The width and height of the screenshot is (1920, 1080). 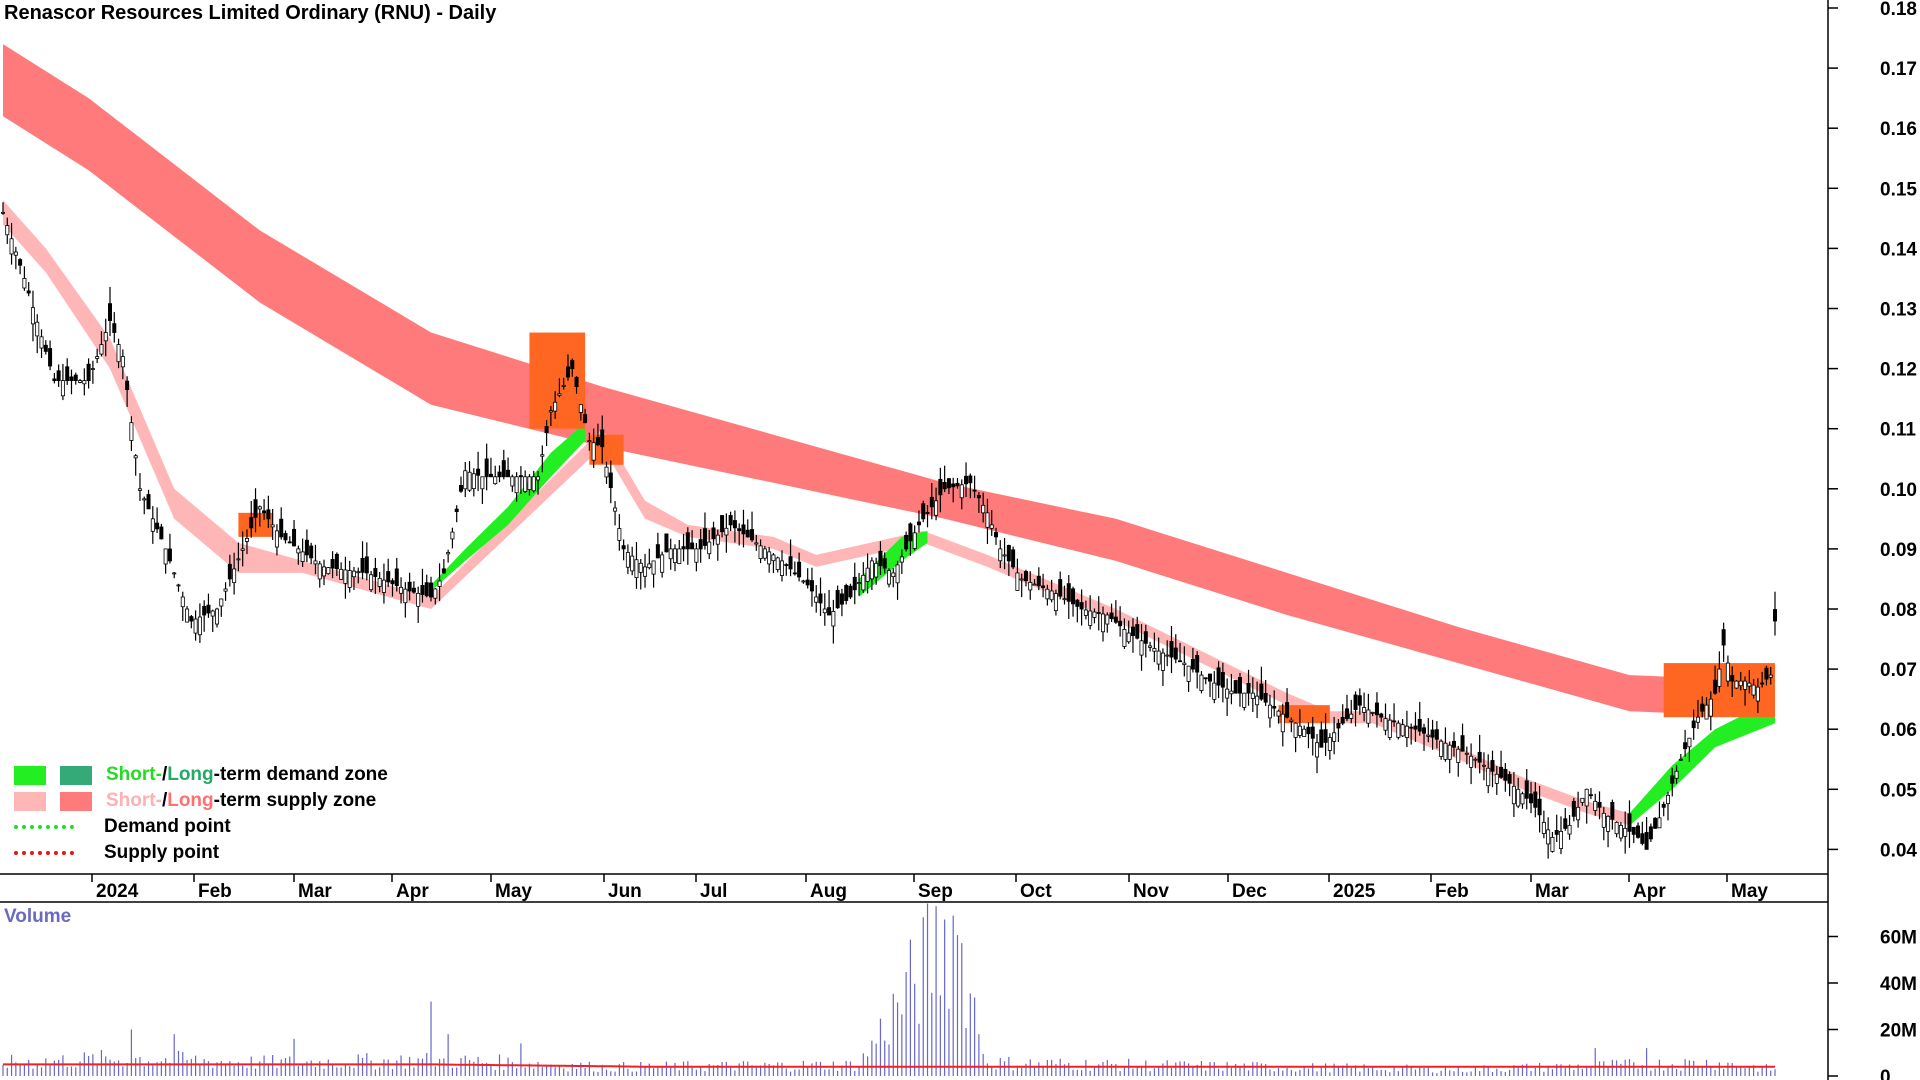 What do you see at coordinates (1898, 790) in the screenshot?
I see `price-tick-label: 0.05` at bounding box center [1898, 790].